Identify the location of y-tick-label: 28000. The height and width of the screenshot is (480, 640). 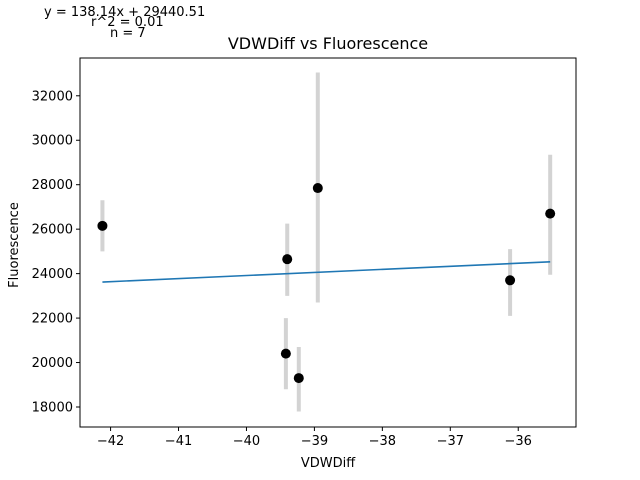
(52, 185).